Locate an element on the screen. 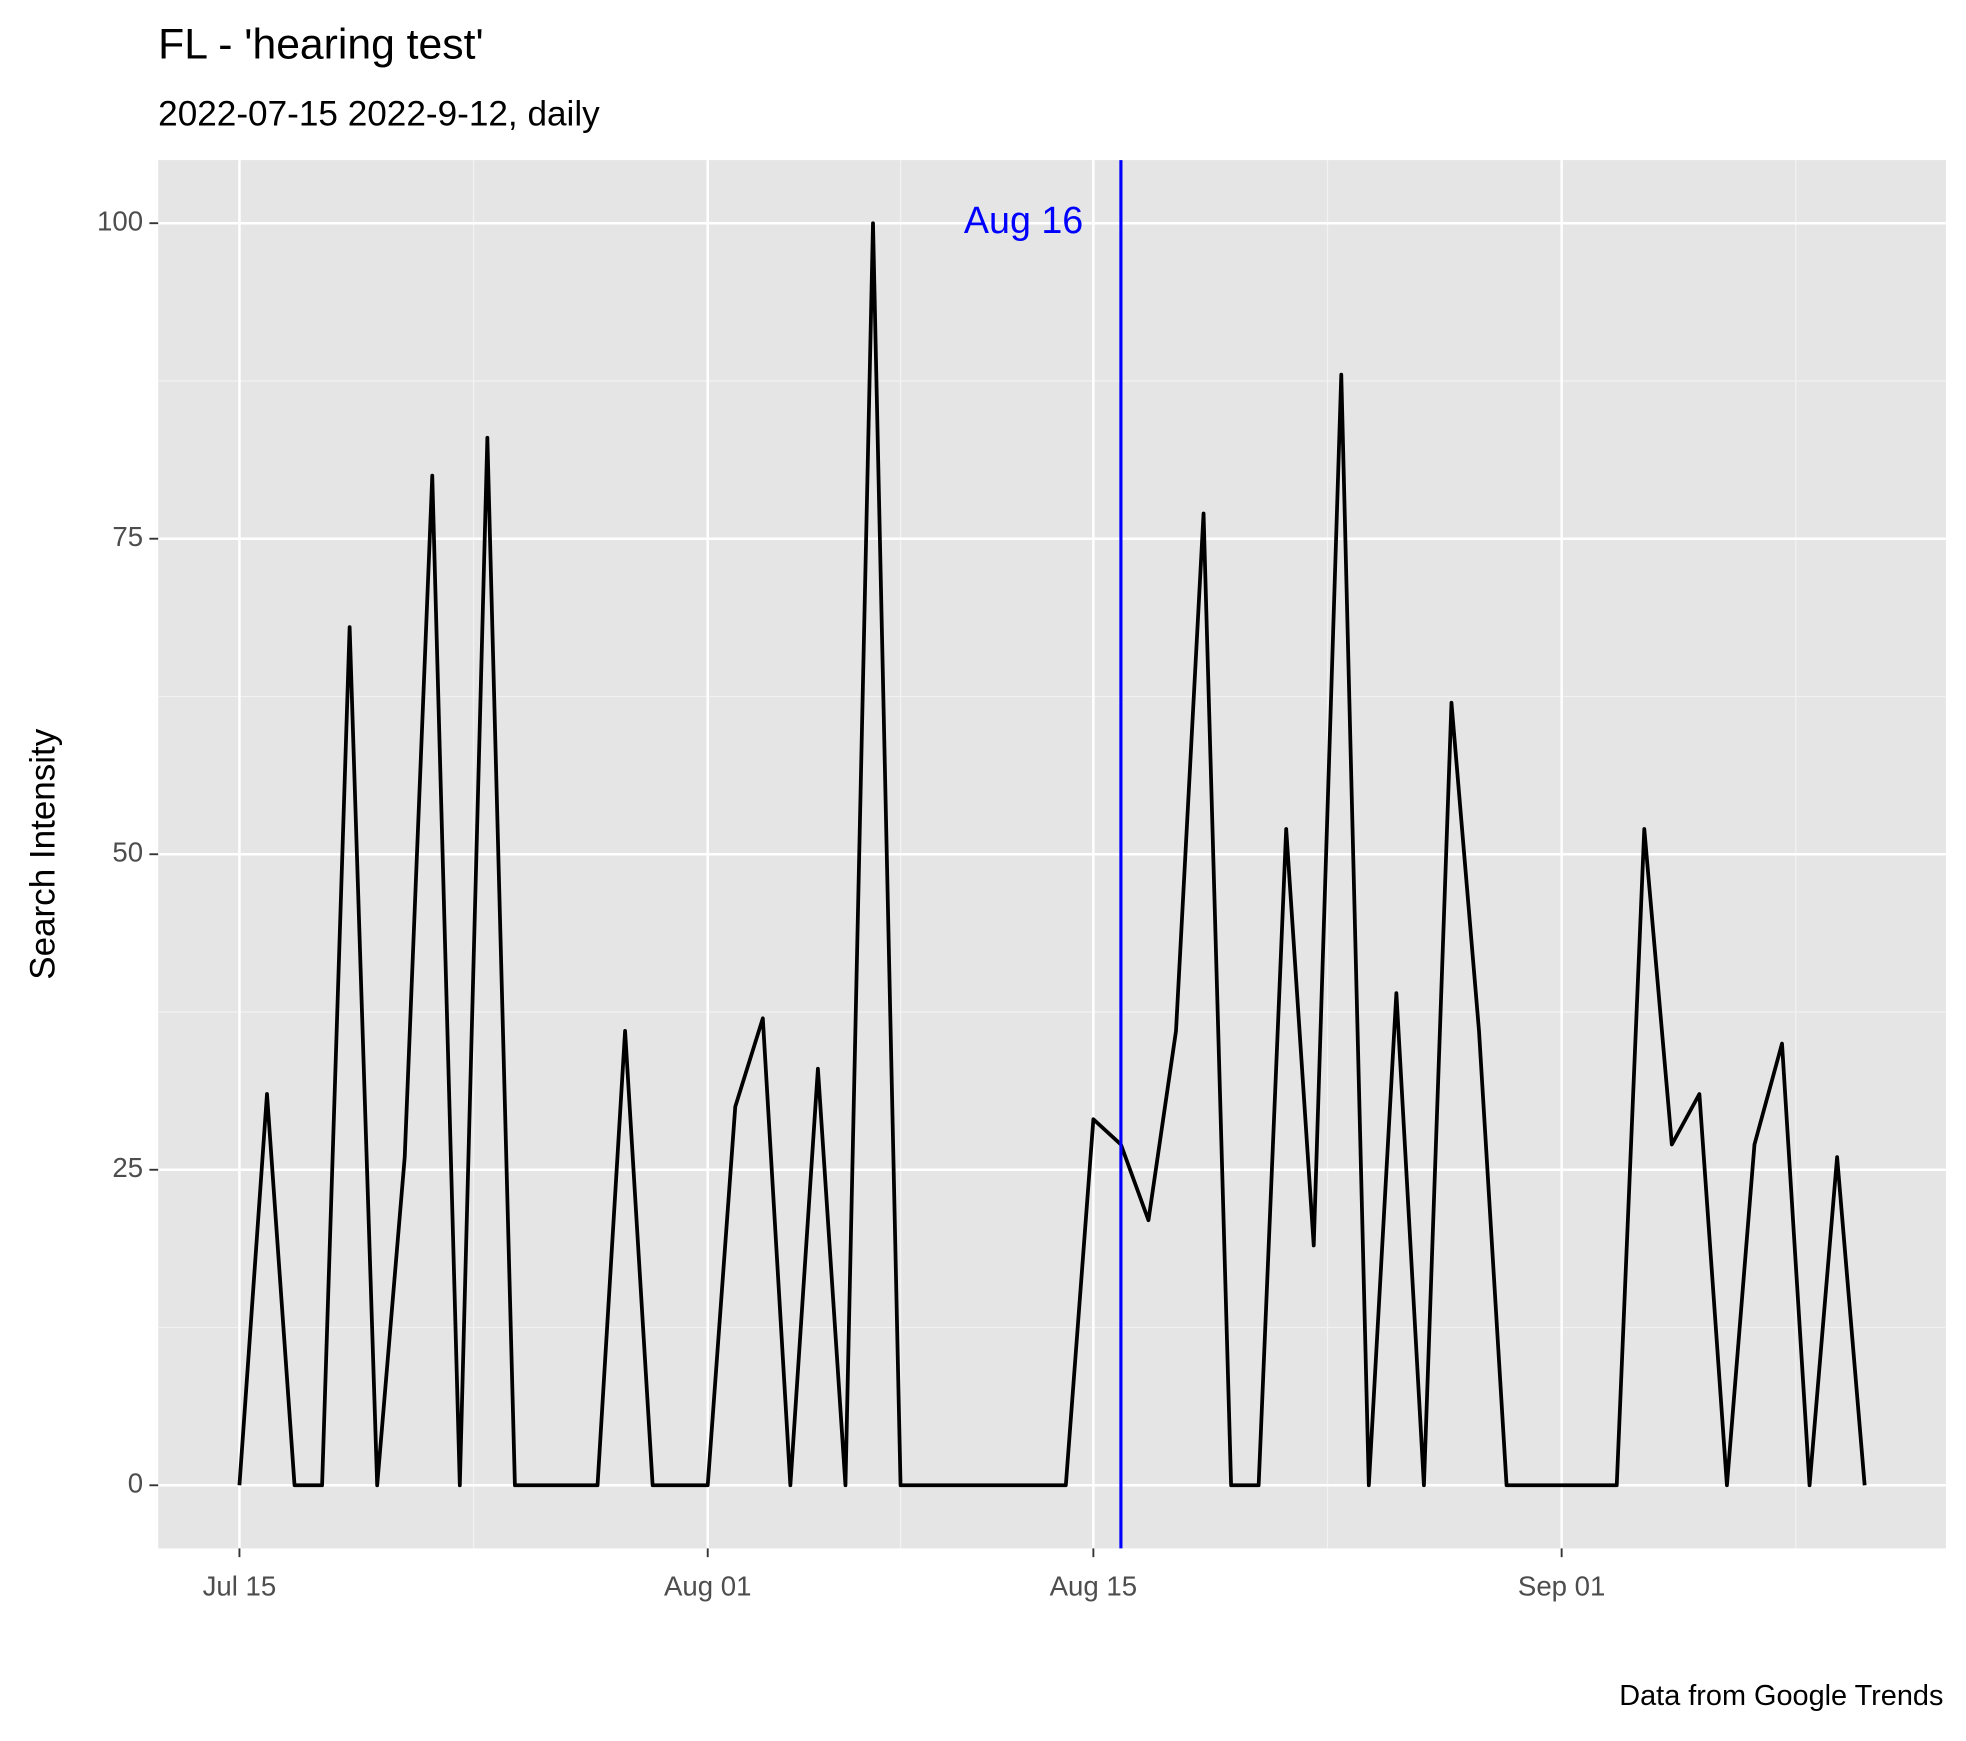  annotation: Aug 16 is located at coordinates (1023, 220).